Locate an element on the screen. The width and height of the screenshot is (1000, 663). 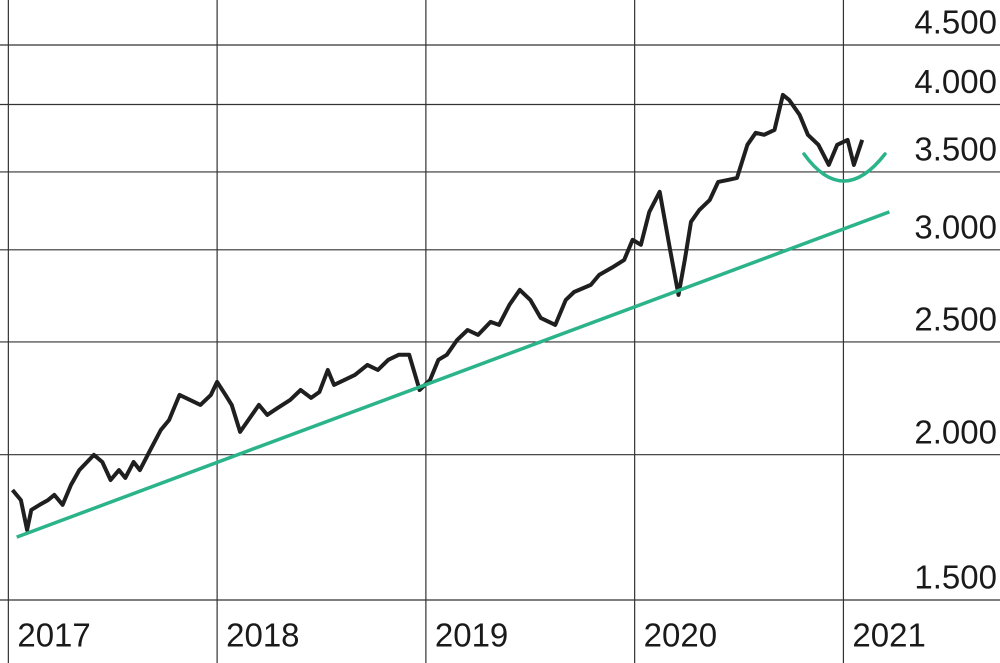
y-tick-label: 4.000 is located at coordinates (955, 81).